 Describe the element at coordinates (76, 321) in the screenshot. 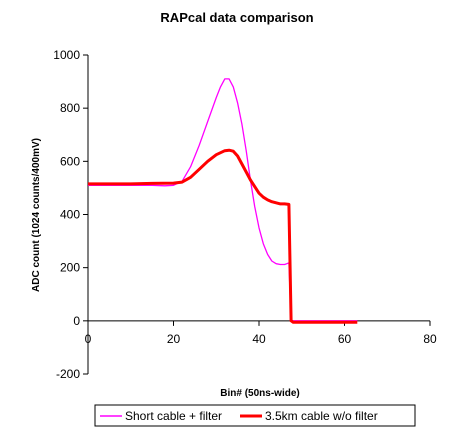

I see `y-tick-label: 0` at that location.